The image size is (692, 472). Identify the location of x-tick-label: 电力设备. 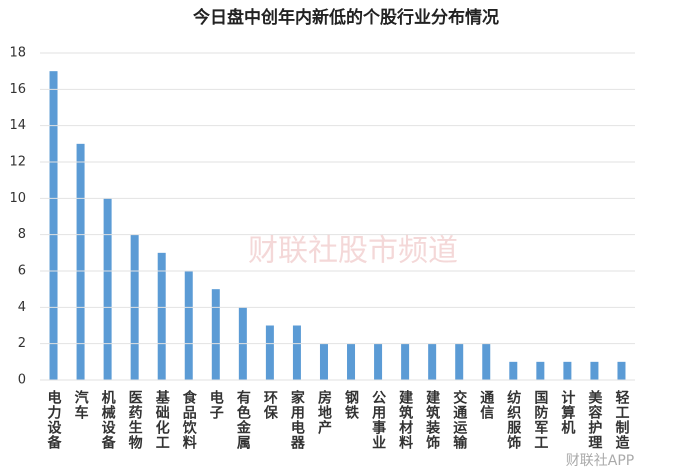
(54, 419).